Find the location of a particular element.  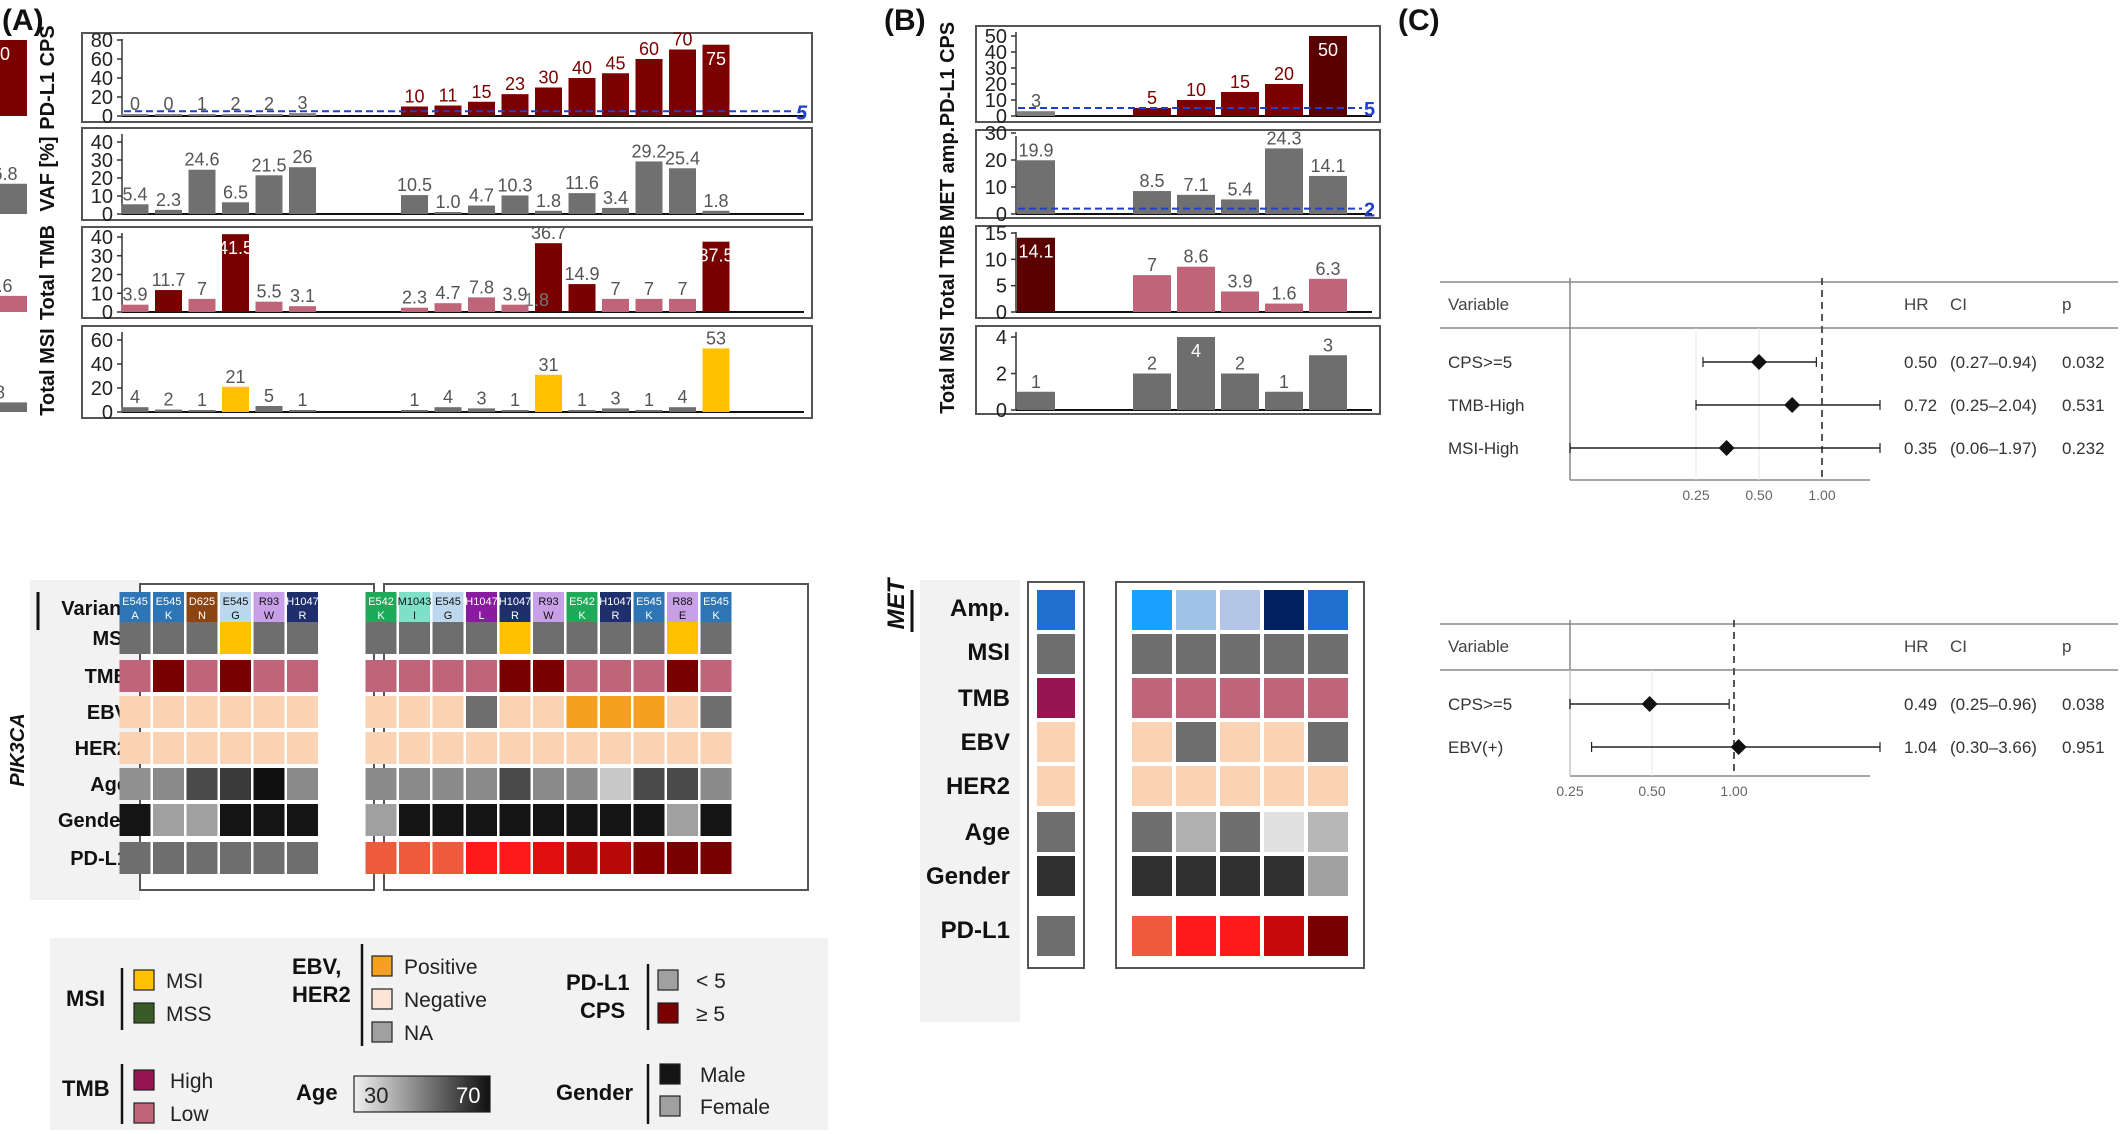

heatmap-row-label: Amp. is located at coordinates (980, 608).